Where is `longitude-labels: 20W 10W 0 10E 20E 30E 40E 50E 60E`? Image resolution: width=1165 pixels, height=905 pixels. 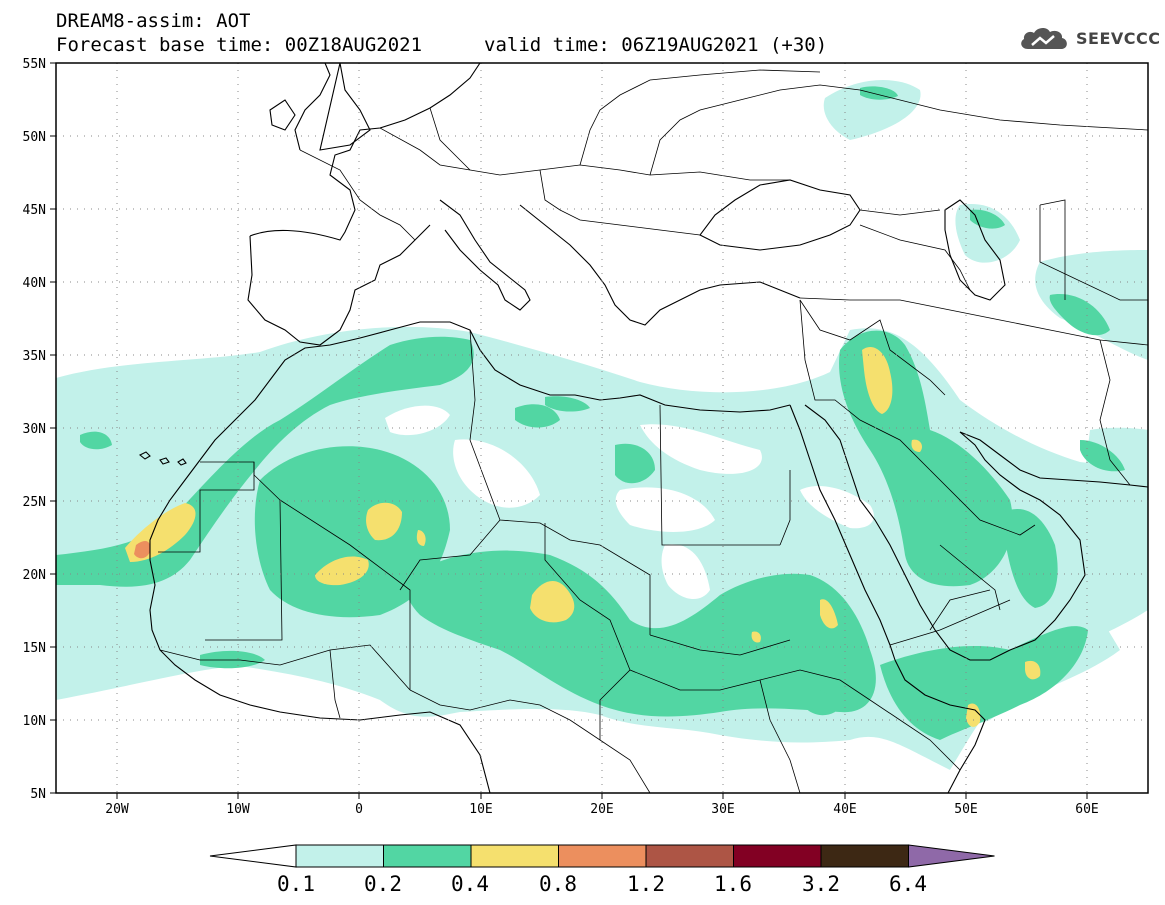
longitude-labels: 20W 10W 0 10E 20E 30E 40E 50E 60E is located at coordinates (601, 809).